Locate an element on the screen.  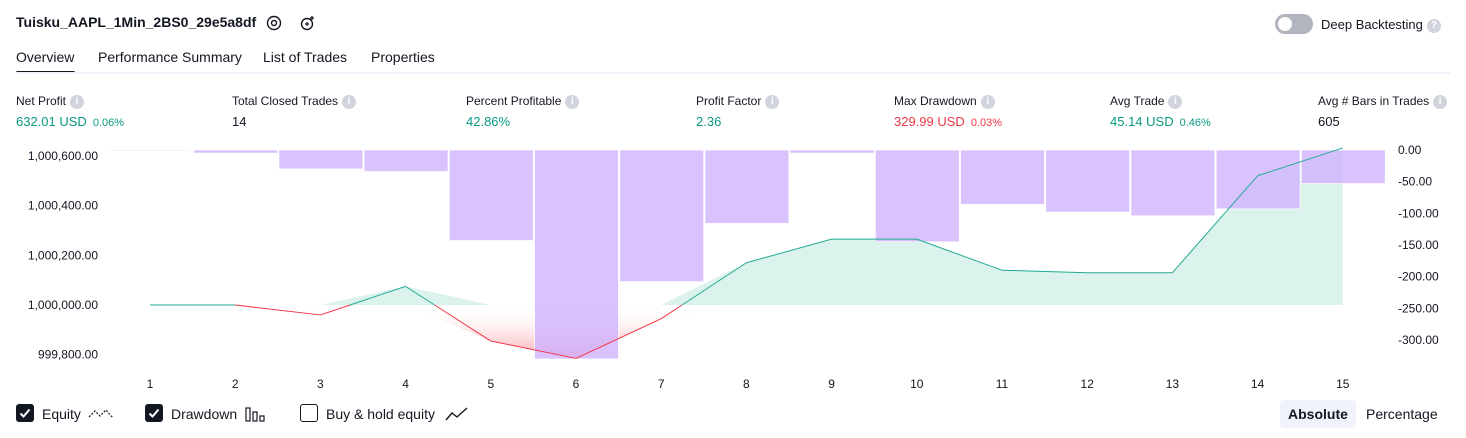
percentage-toggle-button: Percentage is located at coordinates (1402, 414).